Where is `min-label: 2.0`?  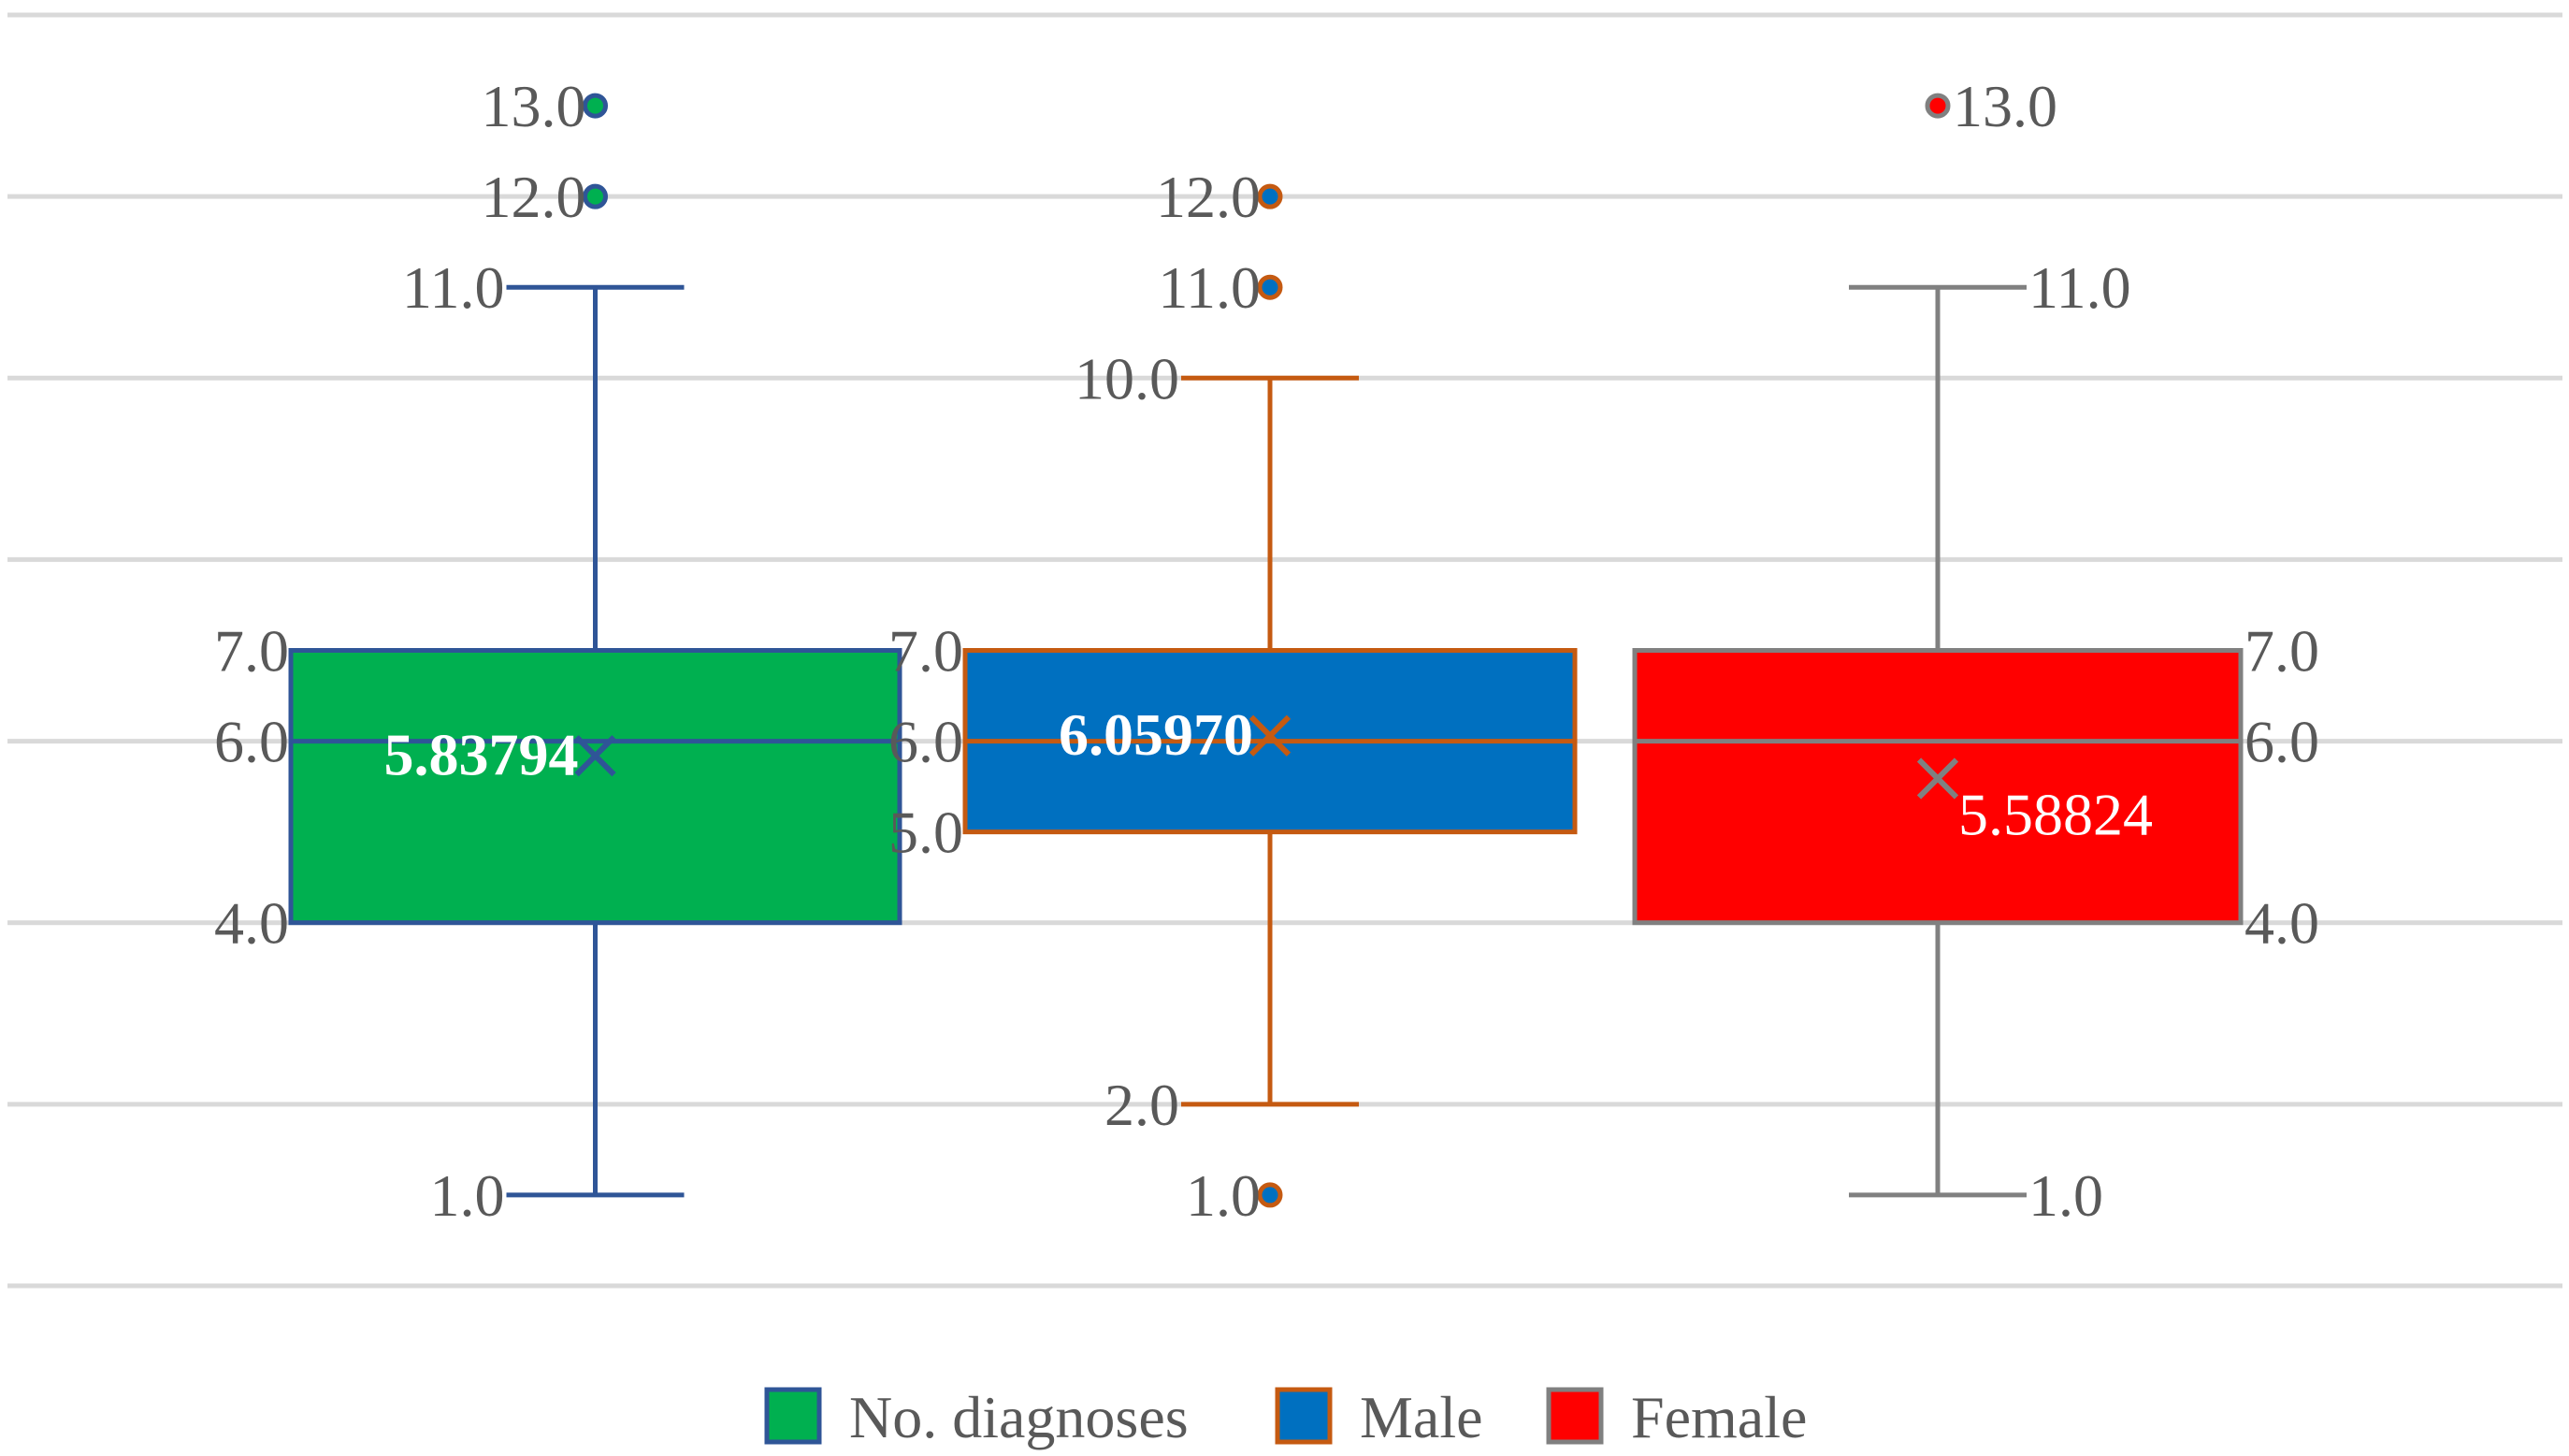 min-label: 2.0 is located at coordinates (1142, 1105).